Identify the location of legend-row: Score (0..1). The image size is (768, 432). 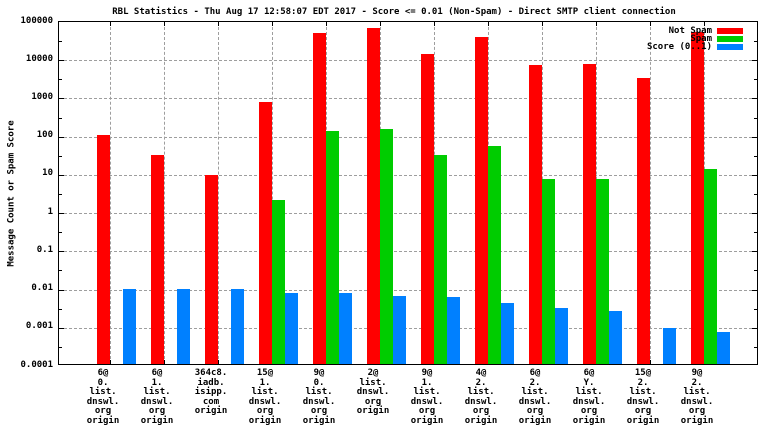
(695, 47).